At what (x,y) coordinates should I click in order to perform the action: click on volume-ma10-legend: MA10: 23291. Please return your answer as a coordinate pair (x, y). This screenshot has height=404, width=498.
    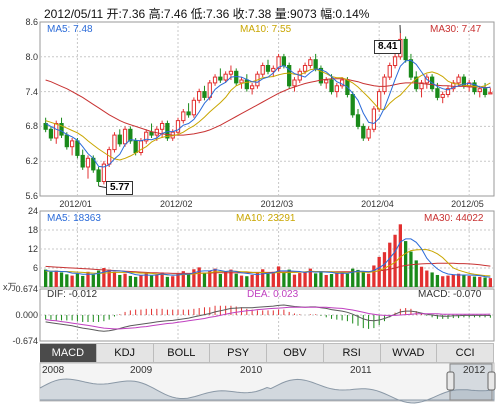
    Looking at the image, I should click on (266, 218).